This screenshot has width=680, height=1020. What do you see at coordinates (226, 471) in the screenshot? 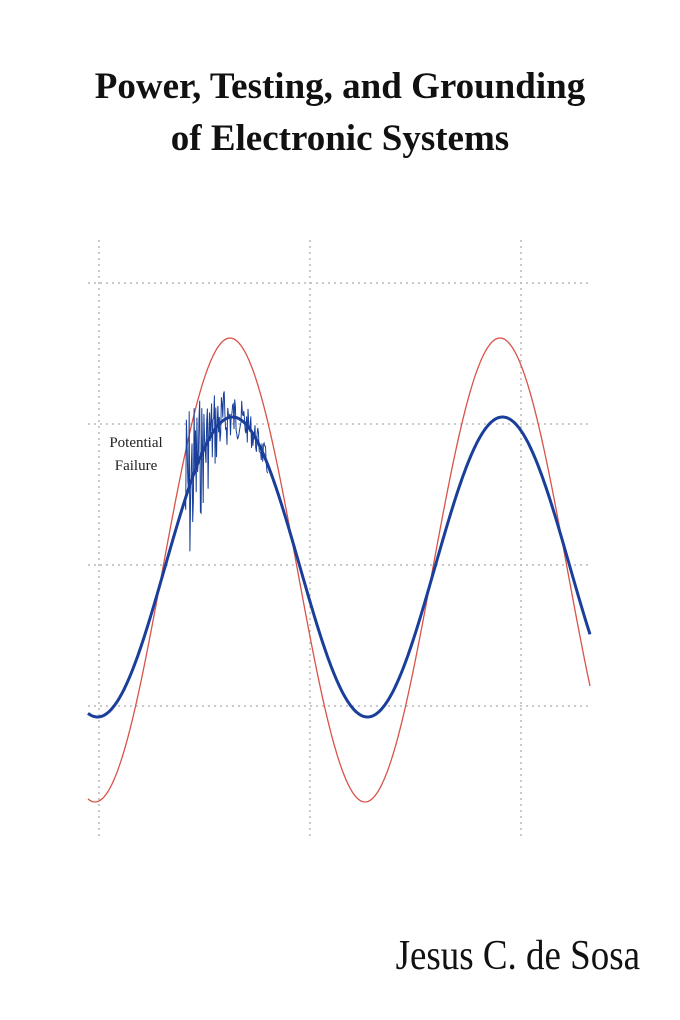
I see `noise-burst` at bounding box center [226, 471].